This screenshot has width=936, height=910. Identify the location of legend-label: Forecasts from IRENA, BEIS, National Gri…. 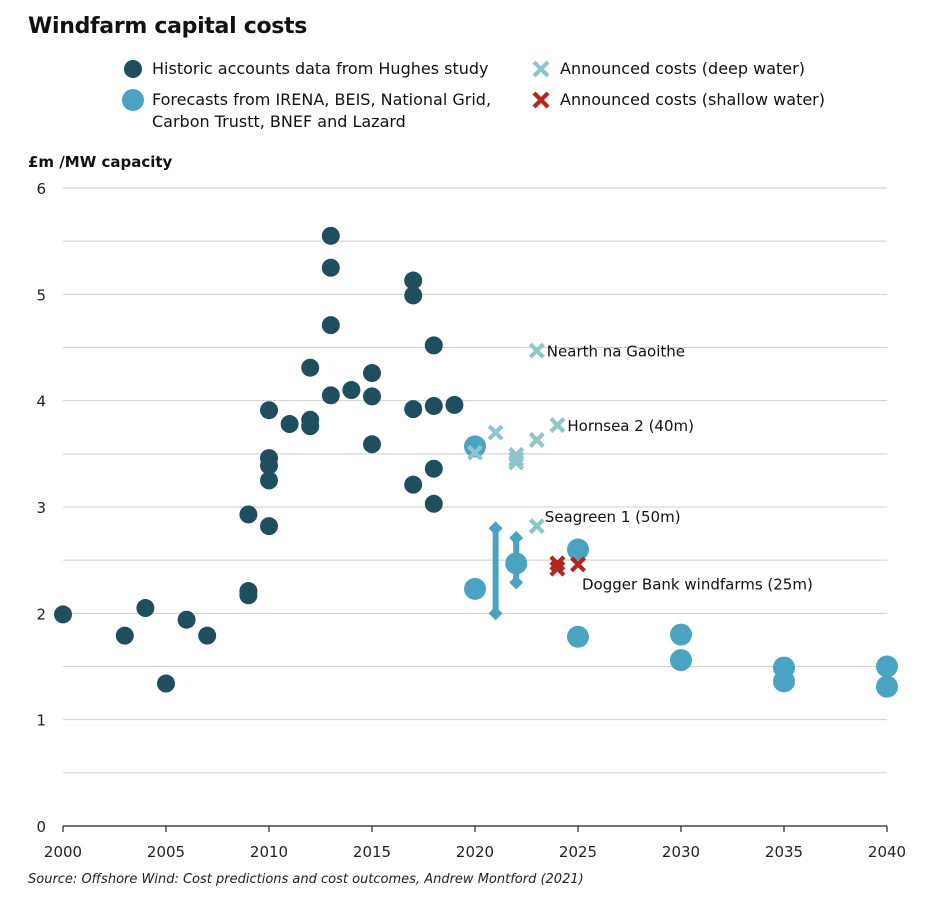
(322, 110).